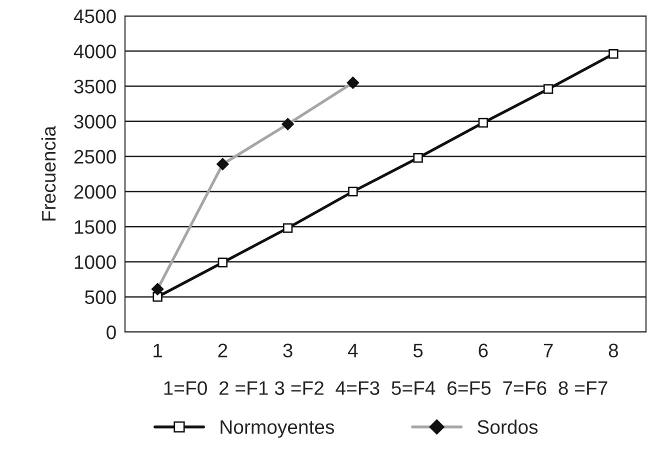 The width and height of the screenshot is (654, 457). What do you see at coordinates (95, 262) in the screenshot?
I see `y-tick-label: 1000` at bounding box center [95, 262].